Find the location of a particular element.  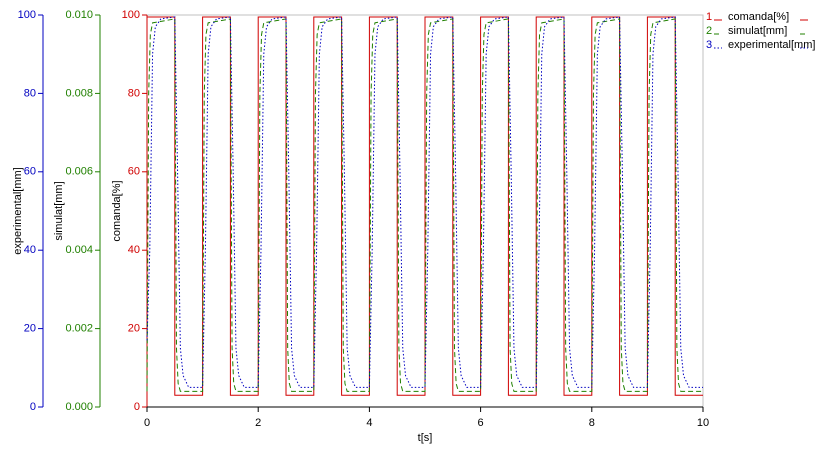

x-tick-label: 6 is located at coordinates (481, 423).